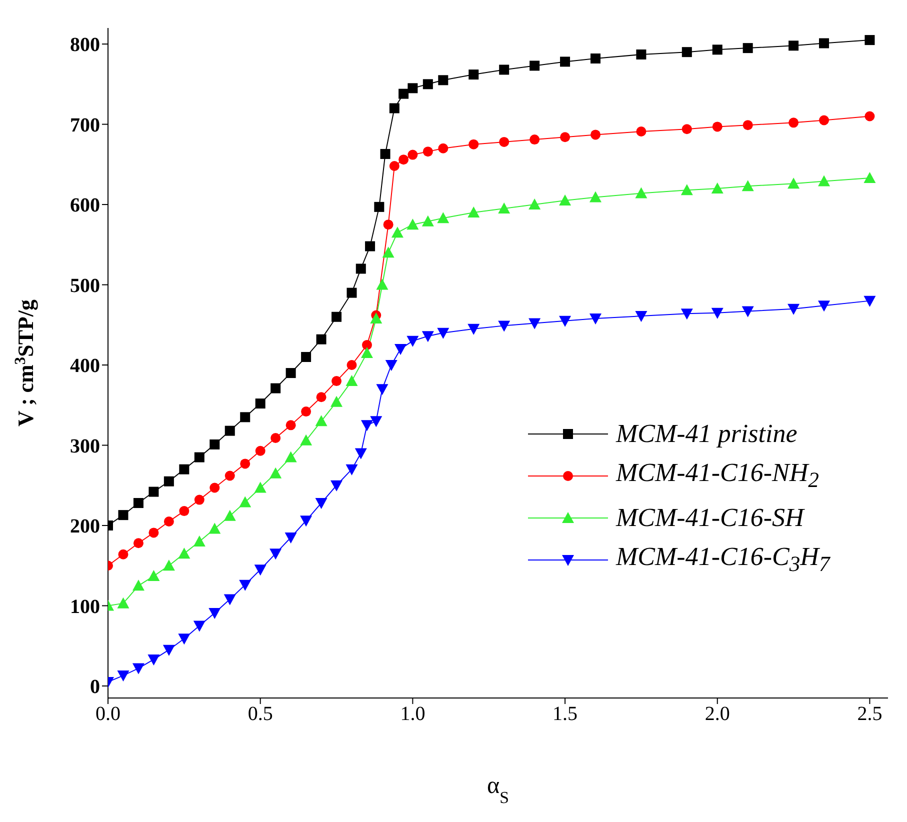  Describe the element at coordinates (85, 607) in the screenshot. I see `y-tick-label: 100` at that location.